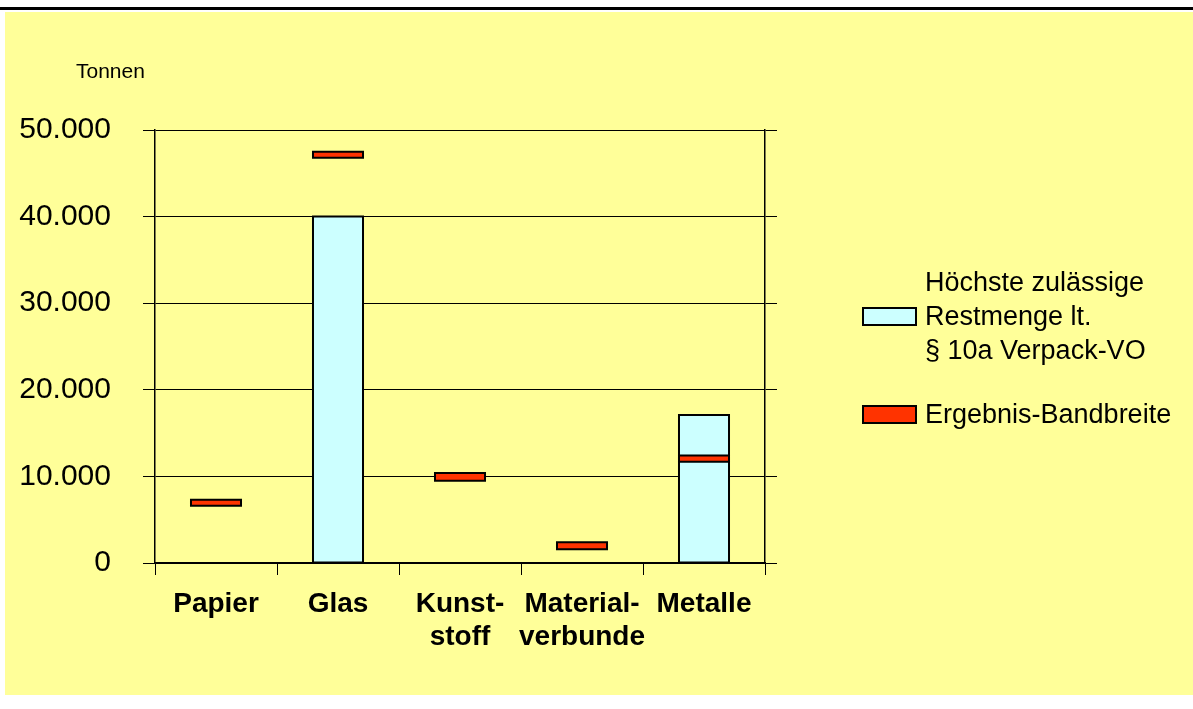  I want to click on y-tick-label: 40.000, so click(65, 214).